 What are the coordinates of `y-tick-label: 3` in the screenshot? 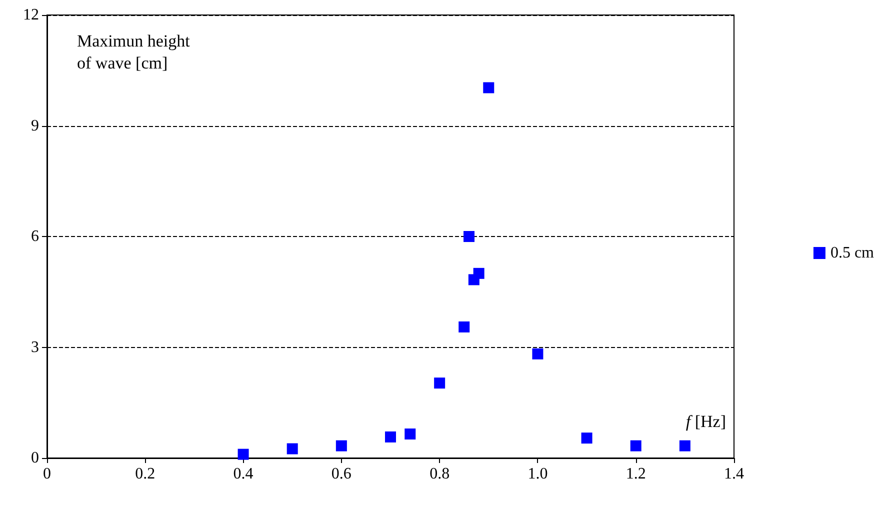 It's located at (35, 347).